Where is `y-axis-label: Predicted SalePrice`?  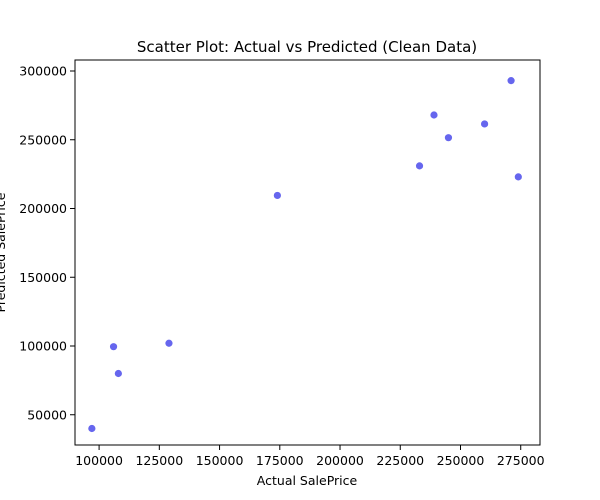
y-axis-label: Predicted SalePrice is located at coordinates (4, 252).